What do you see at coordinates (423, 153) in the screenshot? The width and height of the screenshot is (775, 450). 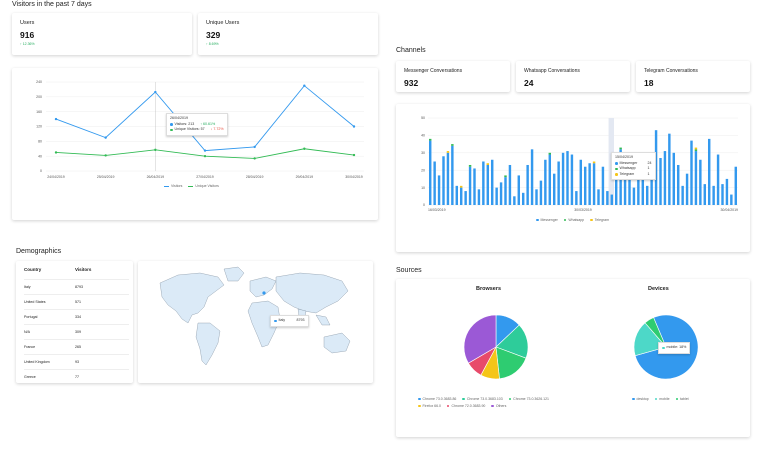 I see `y-tick-label: 30` at bounding box center [423, 153].